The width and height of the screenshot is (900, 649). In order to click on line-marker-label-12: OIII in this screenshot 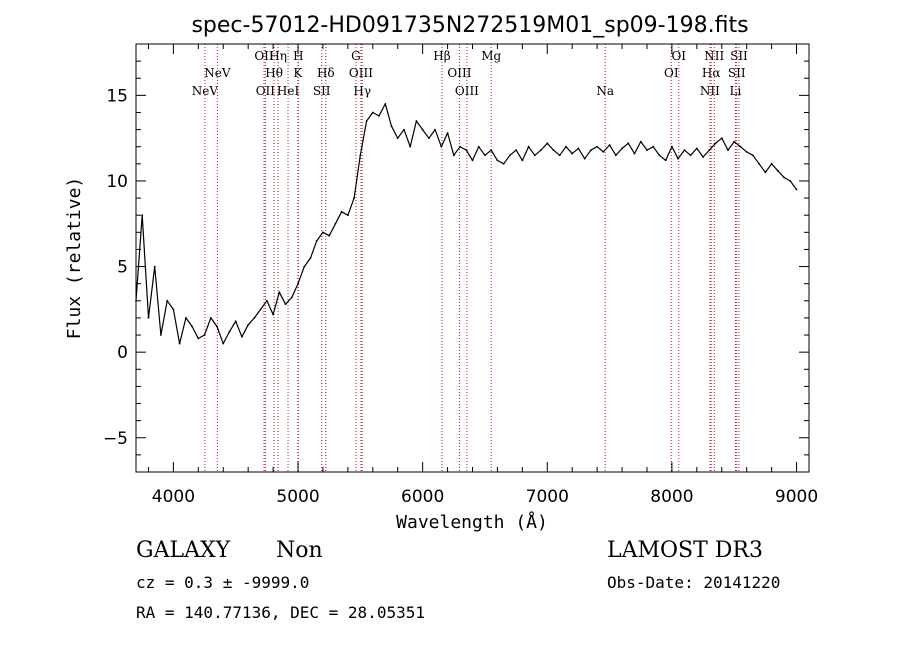, I will do `click(361, 73)`.